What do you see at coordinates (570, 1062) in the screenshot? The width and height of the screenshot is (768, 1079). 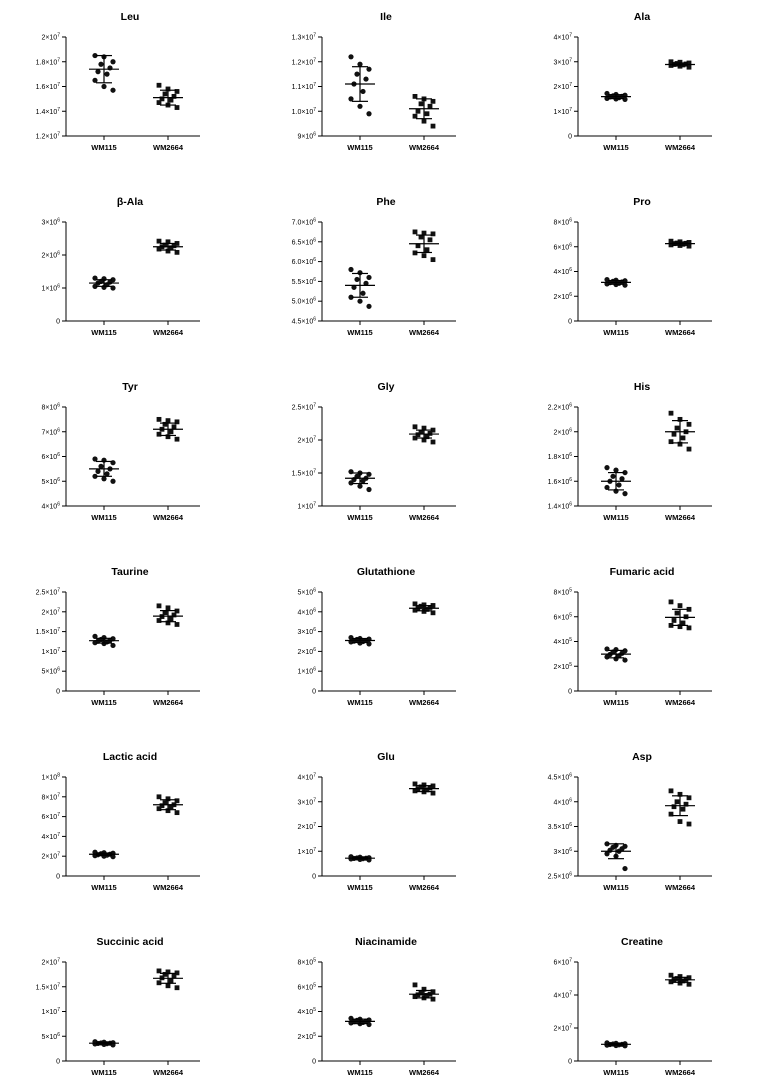 I see `y-tick-label: 0` at bounding box center [570, 1062].